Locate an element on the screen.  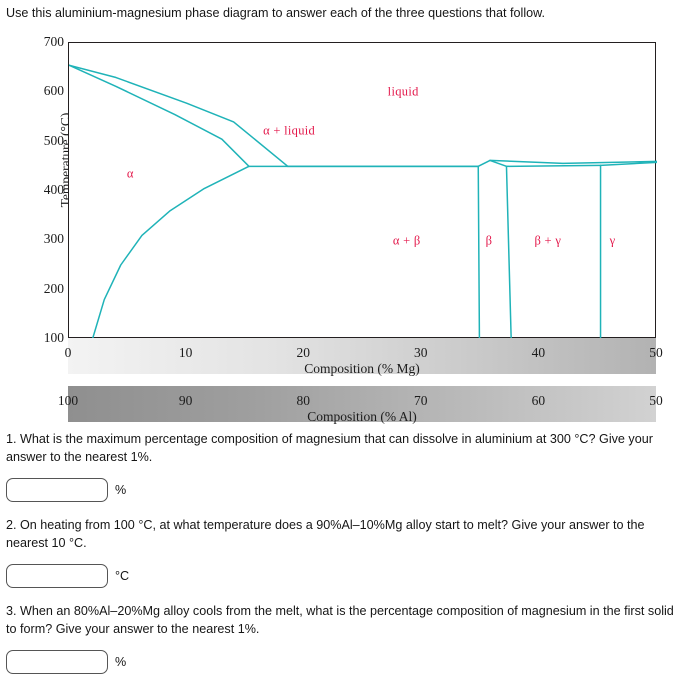
question-2-input is located at coordinates (57, 576).